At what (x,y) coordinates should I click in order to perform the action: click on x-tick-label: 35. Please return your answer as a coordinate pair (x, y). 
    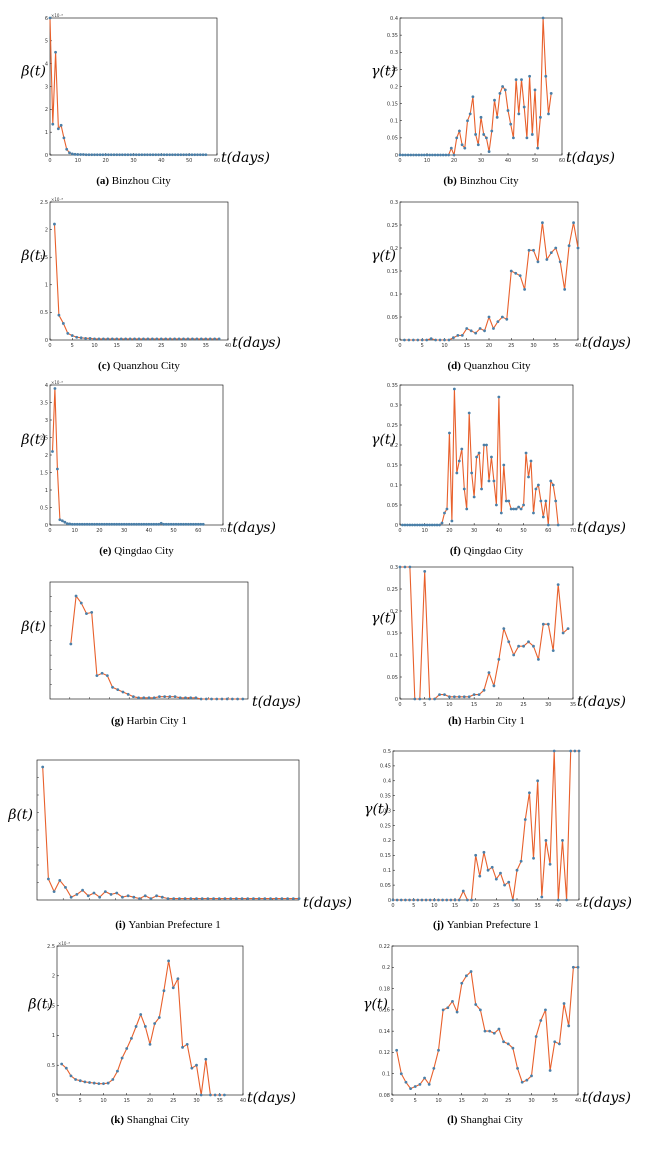
    Looking at the image, I should click on (206, 346).